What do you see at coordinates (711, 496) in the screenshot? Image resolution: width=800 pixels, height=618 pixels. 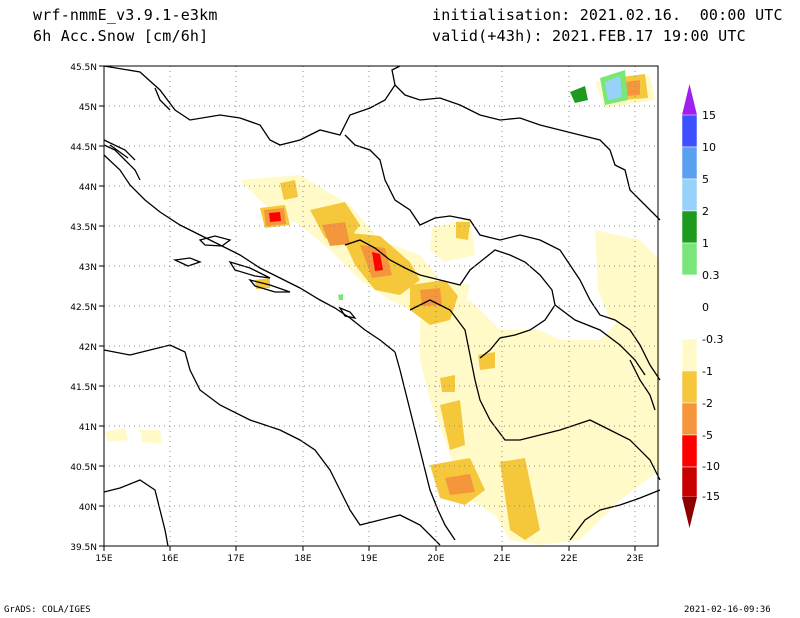 I see `colorbar-label: -15` at bounding box center [711, 496].